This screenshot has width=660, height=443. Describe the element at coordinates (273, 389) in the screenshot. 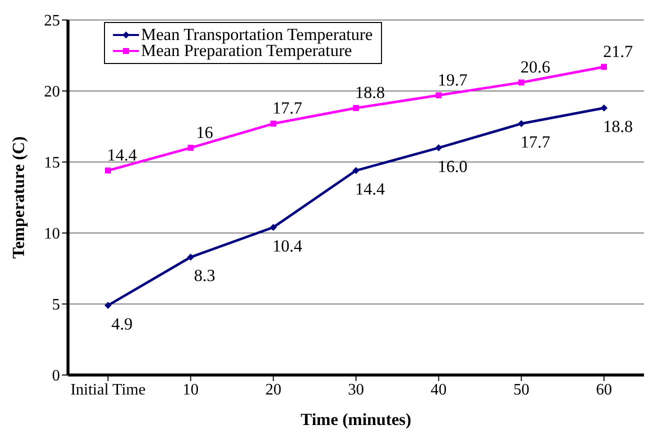

I see `x-tick-label: 20` at that location.